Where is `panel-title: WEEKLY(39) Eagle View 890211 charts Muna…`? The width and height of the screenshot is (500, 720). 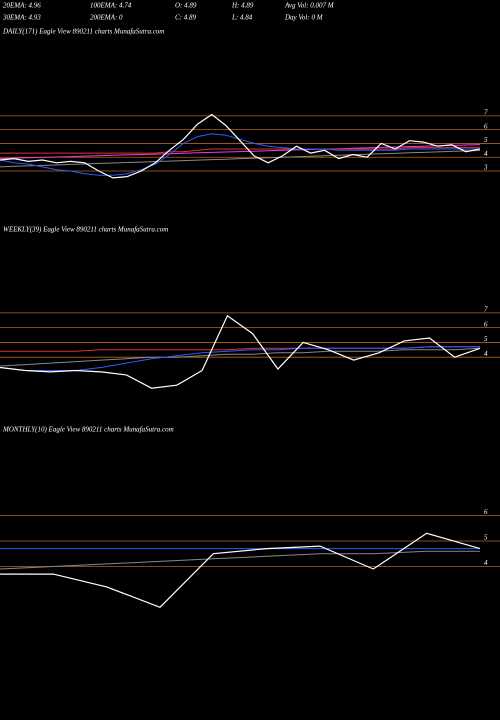 panel-title: WEEKLY(39) Eagle View 890211 charts Muna… is located at coordinates (85, 230).